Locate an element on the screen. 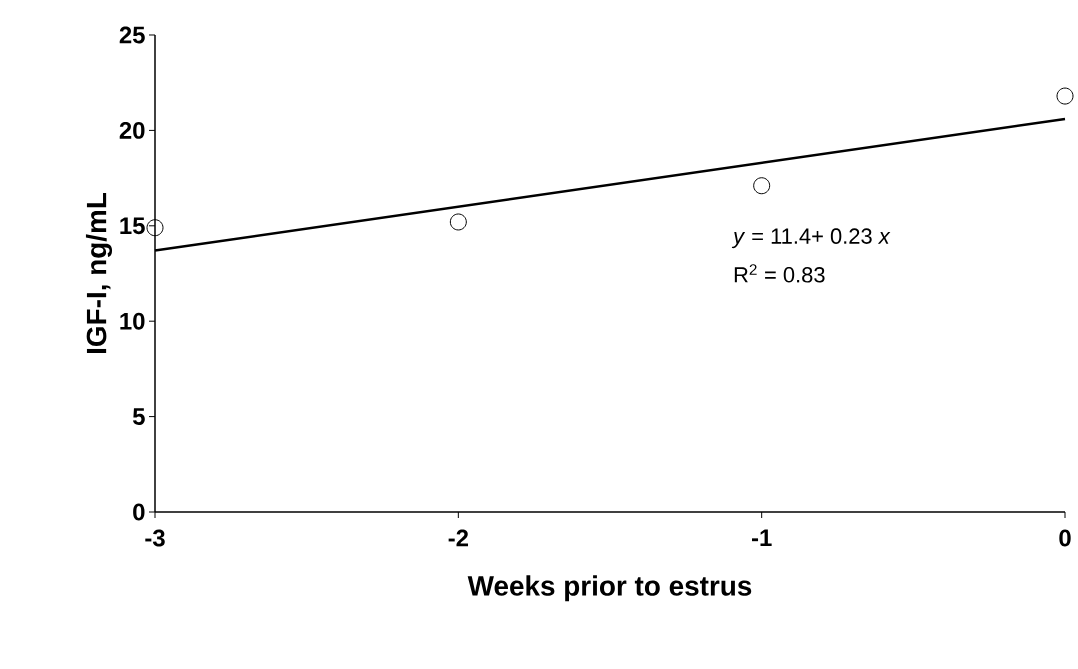 This screenshot has width=1078, height=669. y-tick-label: 25 is located at coordinates (132, 35).